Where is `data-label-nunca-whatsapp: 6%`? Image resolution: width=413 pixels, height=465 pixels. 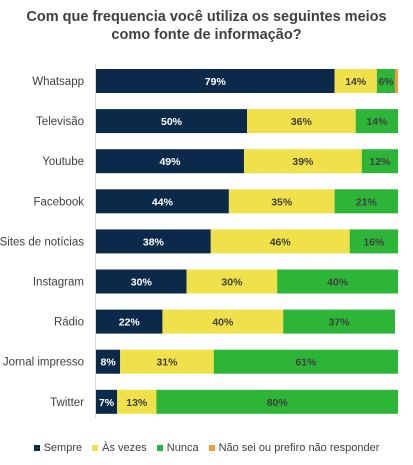
data-label-nunca-whatsapp: 6% is located at coordinates (386, 82).